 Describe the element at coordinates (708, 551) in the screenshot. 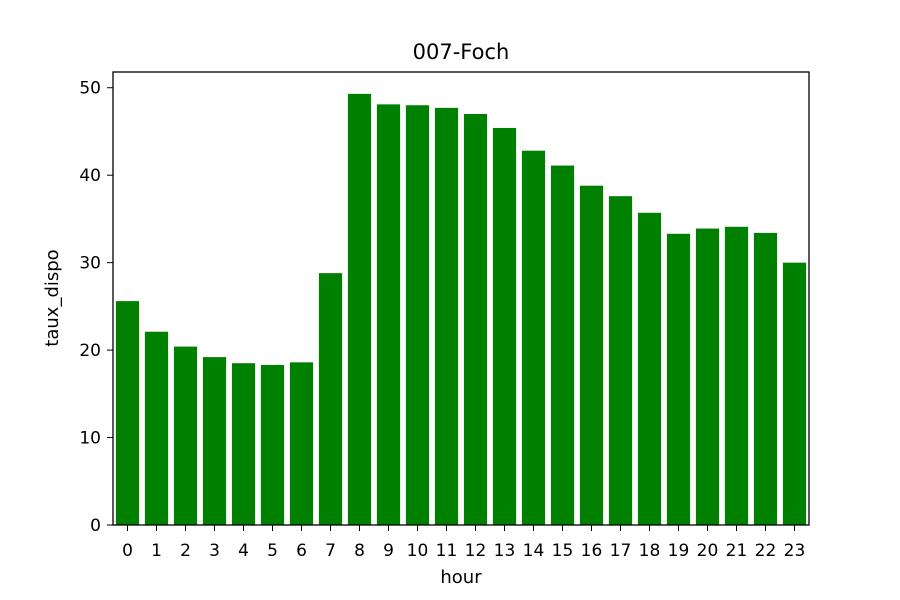

I see `x-tick-label: 20` at that location.